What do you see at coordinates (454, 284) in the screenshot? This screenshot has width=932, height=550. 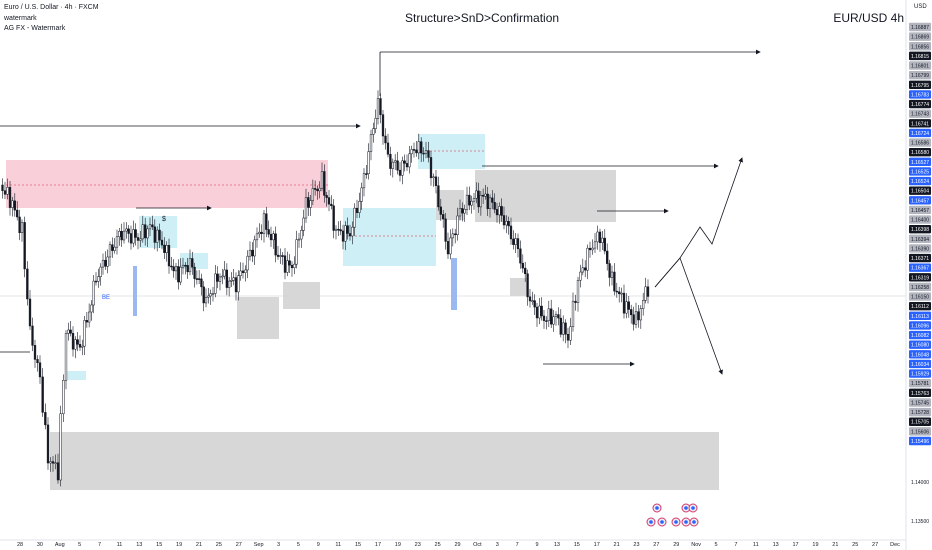 I see `blue-volume-bar` at bounding box center [454, 284].